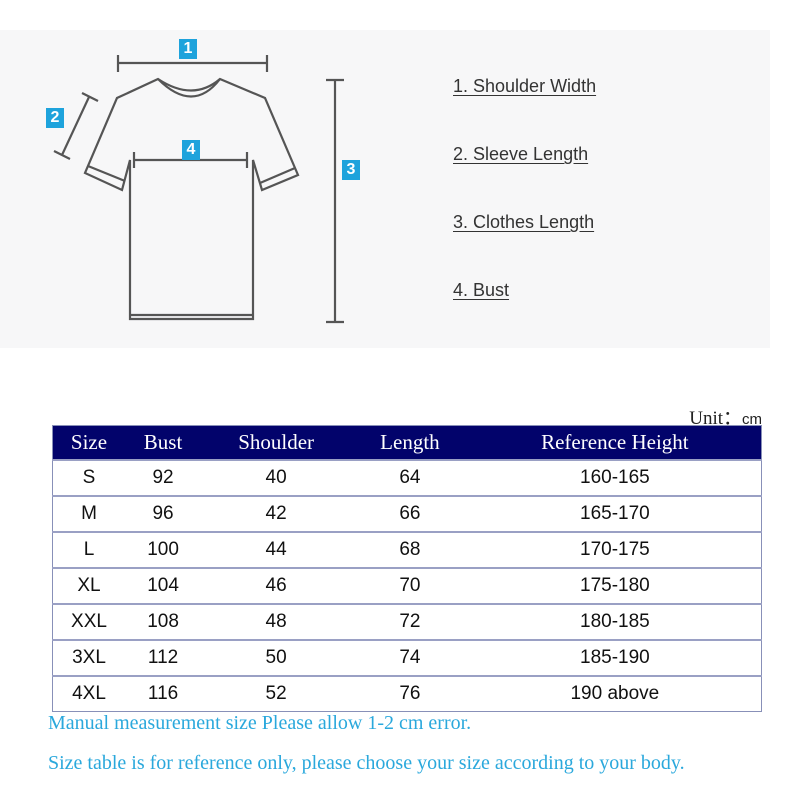 The height and width of the screenshot is (800, 800). What do you see at coordinates (88, 442) in the screenshot?
I see `column-header: Size` at bounding box center [88, 442].